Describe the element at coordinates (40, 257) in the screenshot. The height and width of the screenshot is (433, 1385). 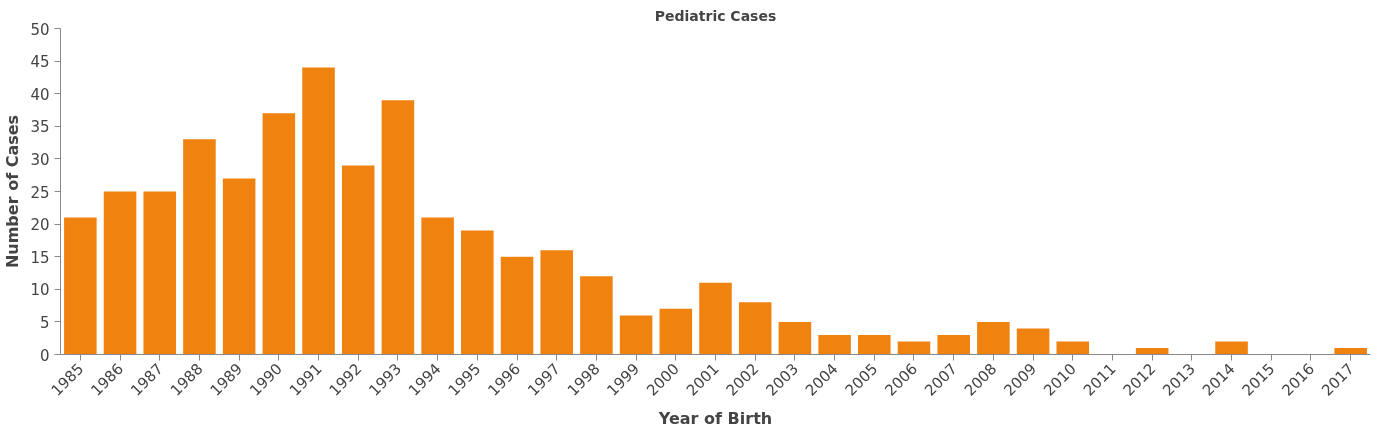
I see `y-tick-label: 15` at that location.